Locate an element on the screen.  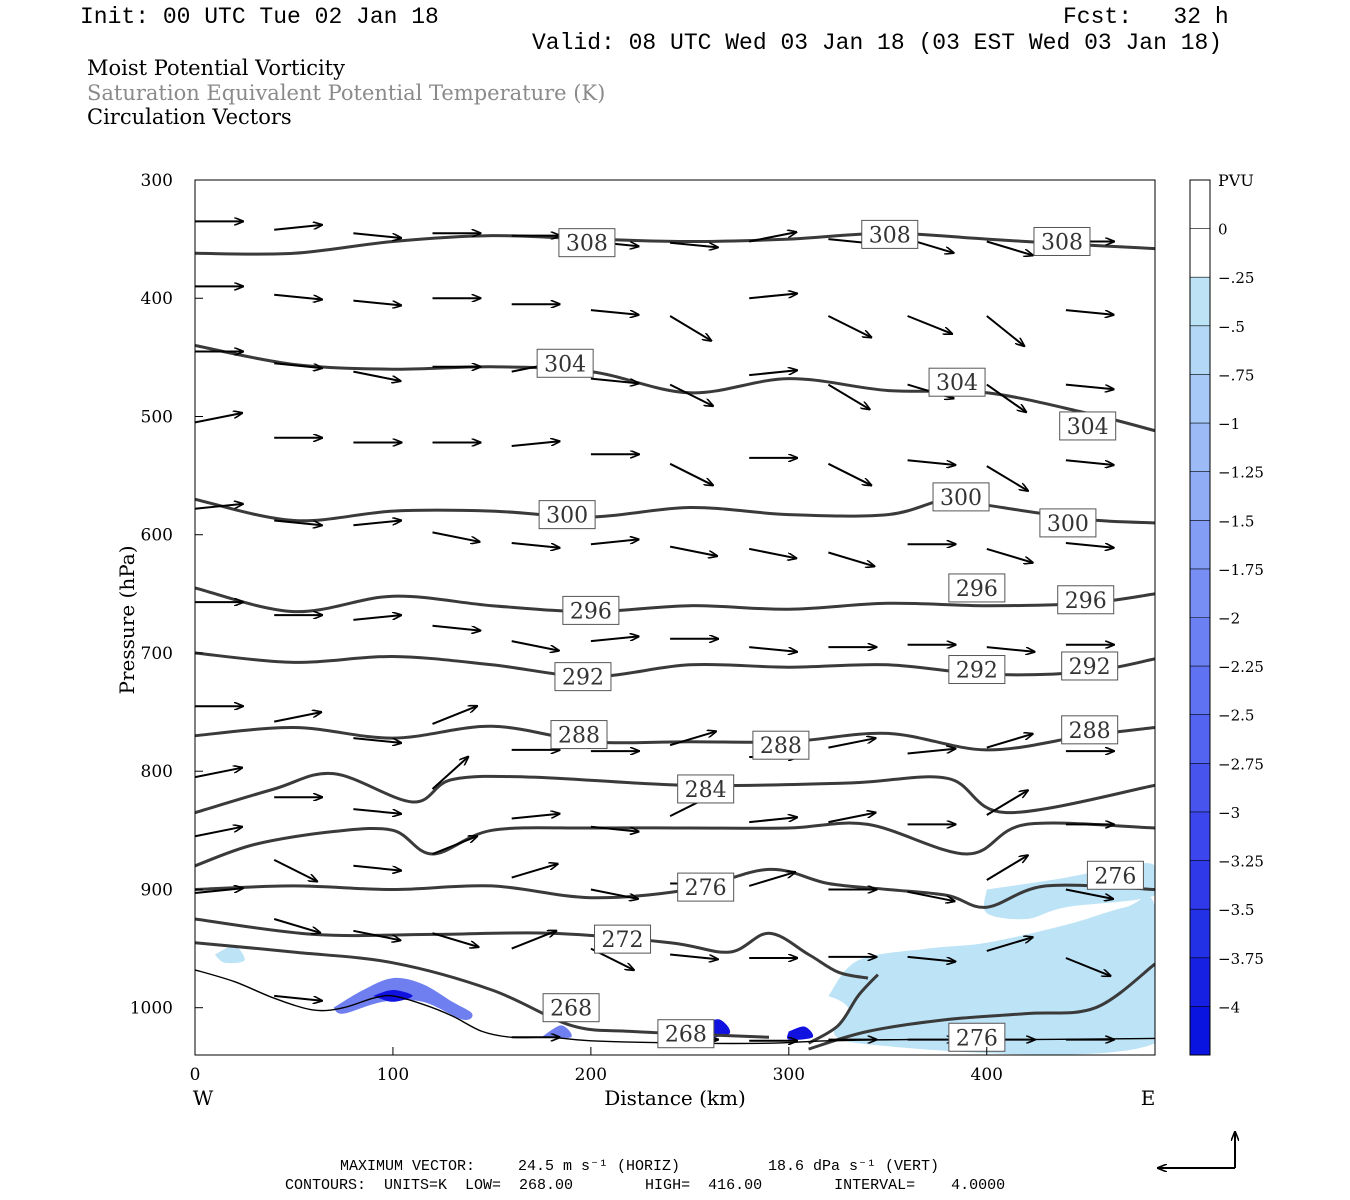
contour-label: 288 is located at coordinates (1090, 730).